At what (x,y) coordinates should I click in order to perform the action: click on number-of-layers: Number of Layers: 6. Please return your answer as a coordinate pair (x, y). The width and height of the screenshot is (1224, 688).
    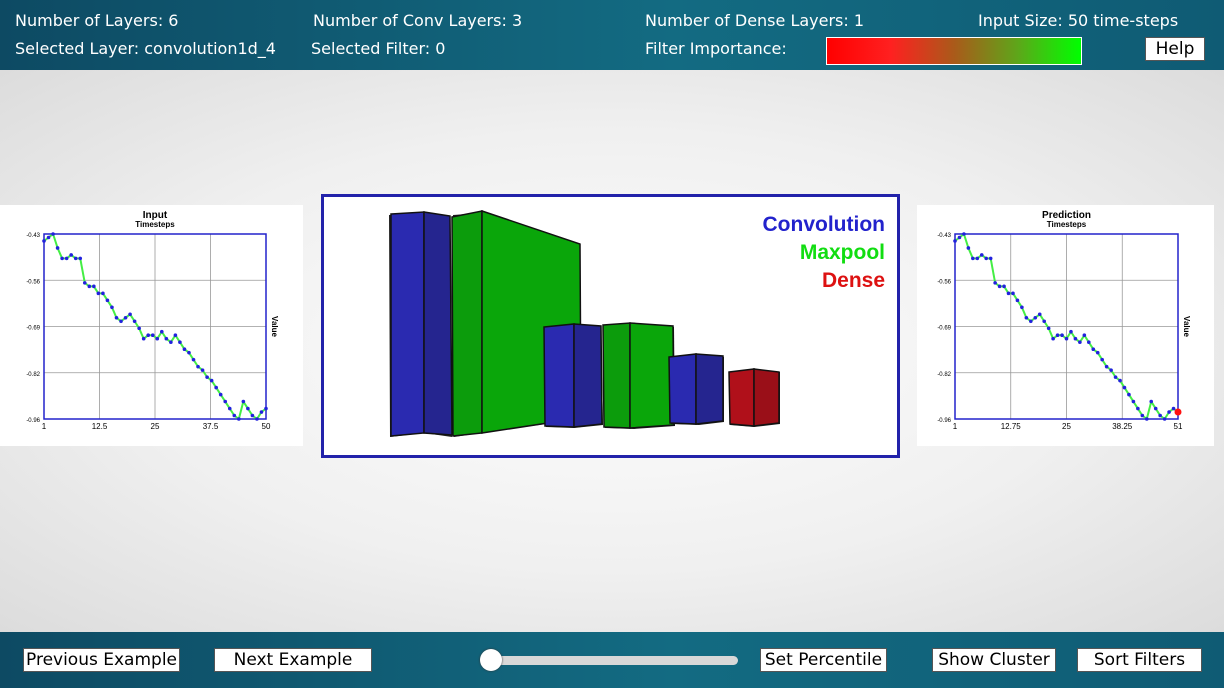
    Looking at the image, I should click on (97, 20).